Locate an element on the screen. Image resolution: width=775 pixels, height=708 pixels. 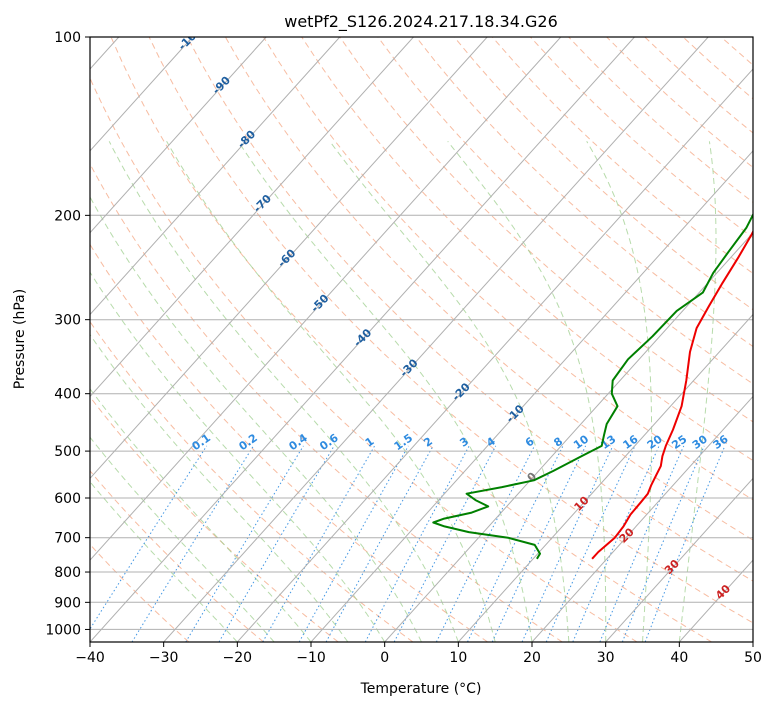
y-axis: 100 200 300 400 500 600 700 800 900 1000 is located at coordinates (67, 334).